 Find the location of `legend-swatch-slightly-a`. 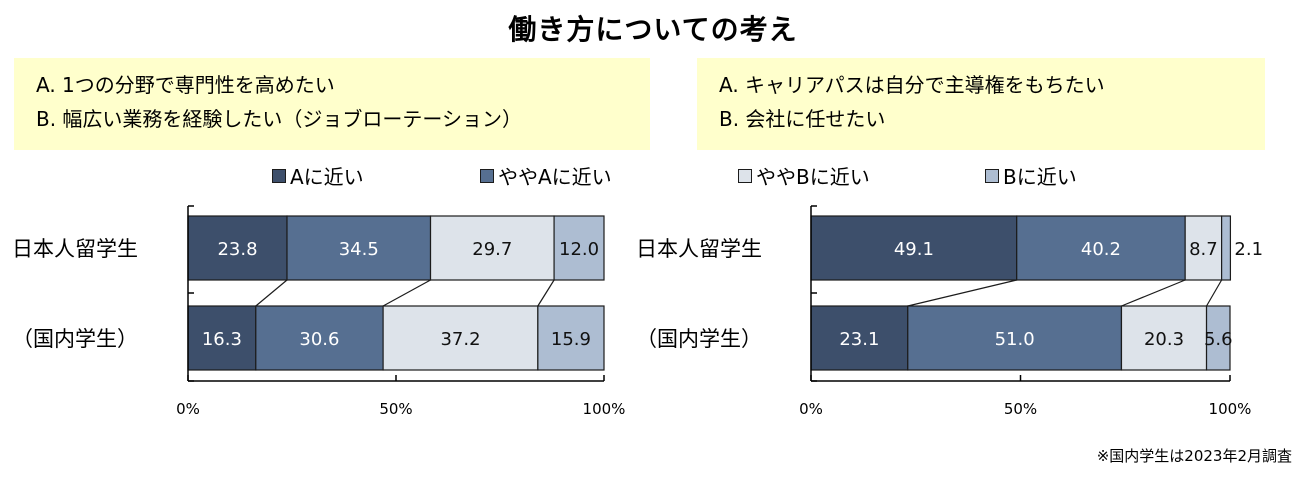

legend-swatch-slightly-a is located at coordinates (487, 176).